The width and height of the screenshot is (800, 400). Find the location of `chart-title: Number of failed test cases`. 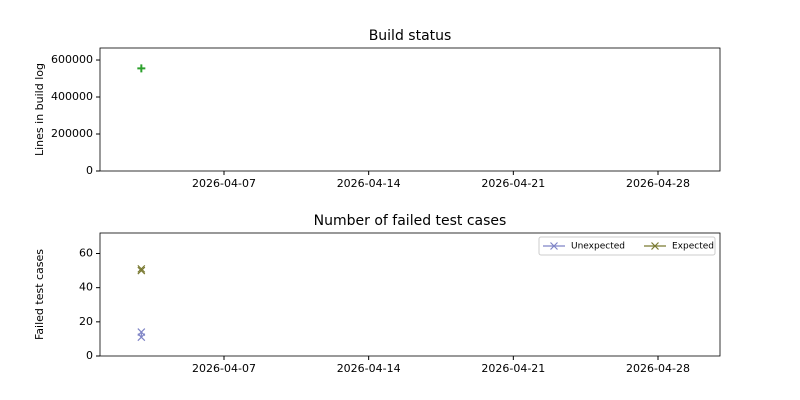

chart-title: Number of failed test cases is located at coordinates (410, 221).